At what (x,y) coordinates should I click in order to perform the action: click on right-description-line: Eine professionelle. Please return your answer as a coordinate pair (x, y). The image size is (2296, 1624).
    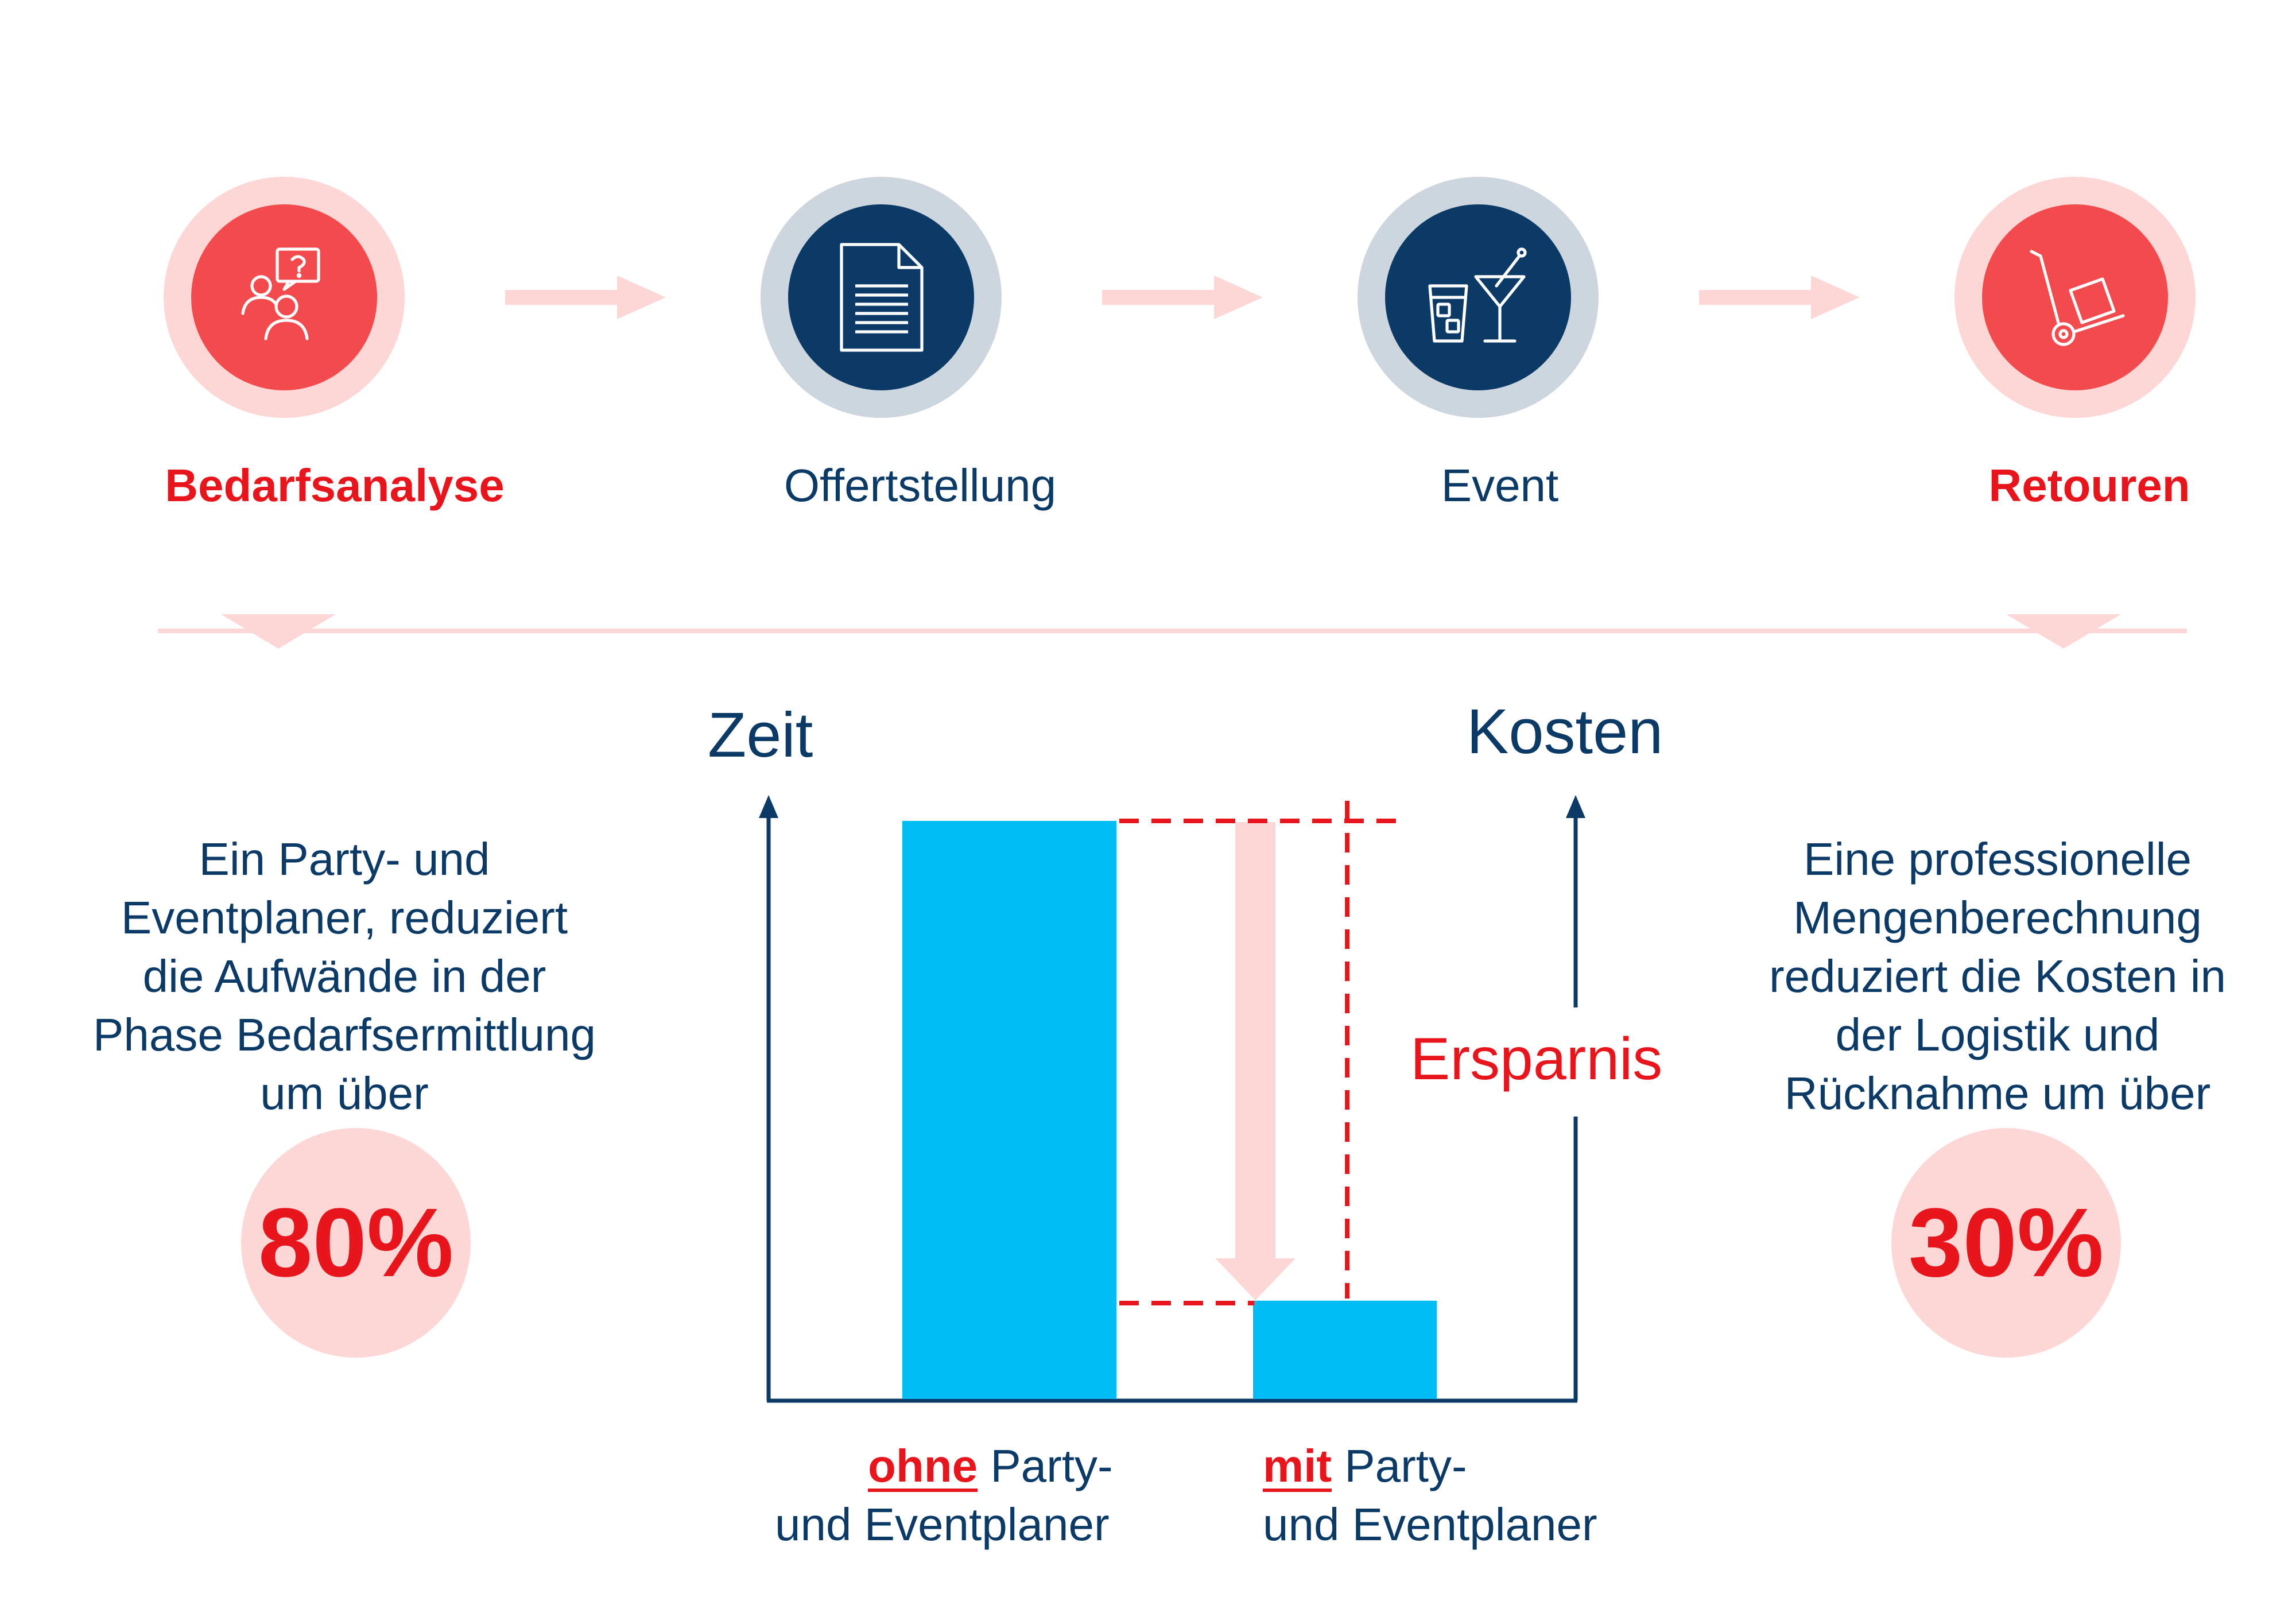
    Looking at the image, I should click on (1998, 859).